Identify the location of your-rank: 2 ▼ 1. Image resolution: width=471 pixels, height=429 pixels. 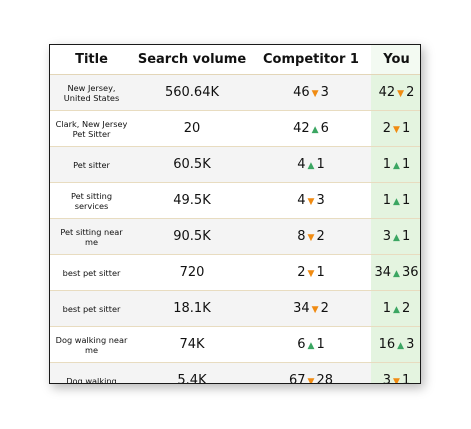
(395, 128).